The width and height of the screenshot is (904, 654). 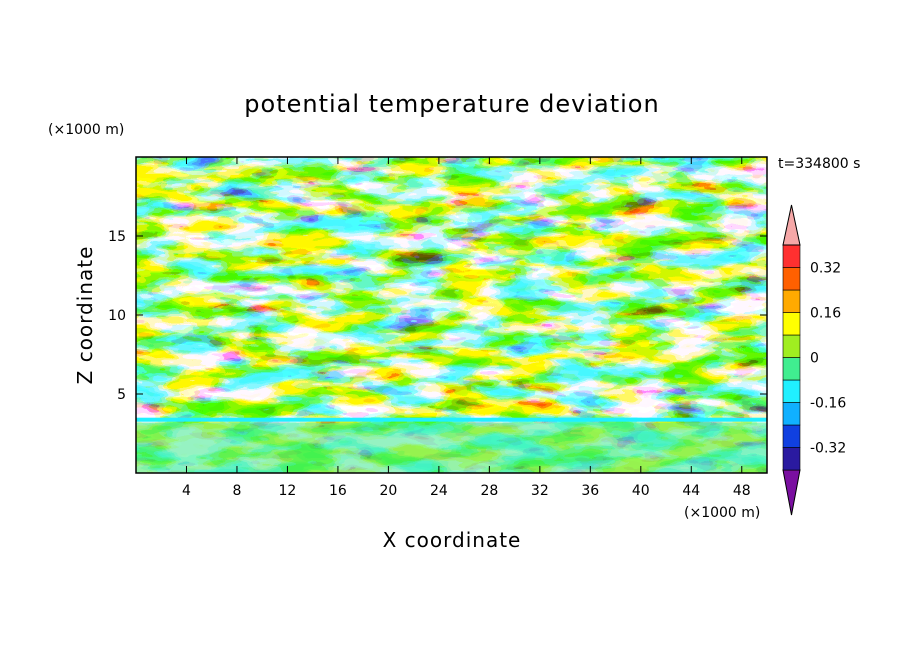 I want to click on y-tick-label: 10, so click(x=117, y=316).